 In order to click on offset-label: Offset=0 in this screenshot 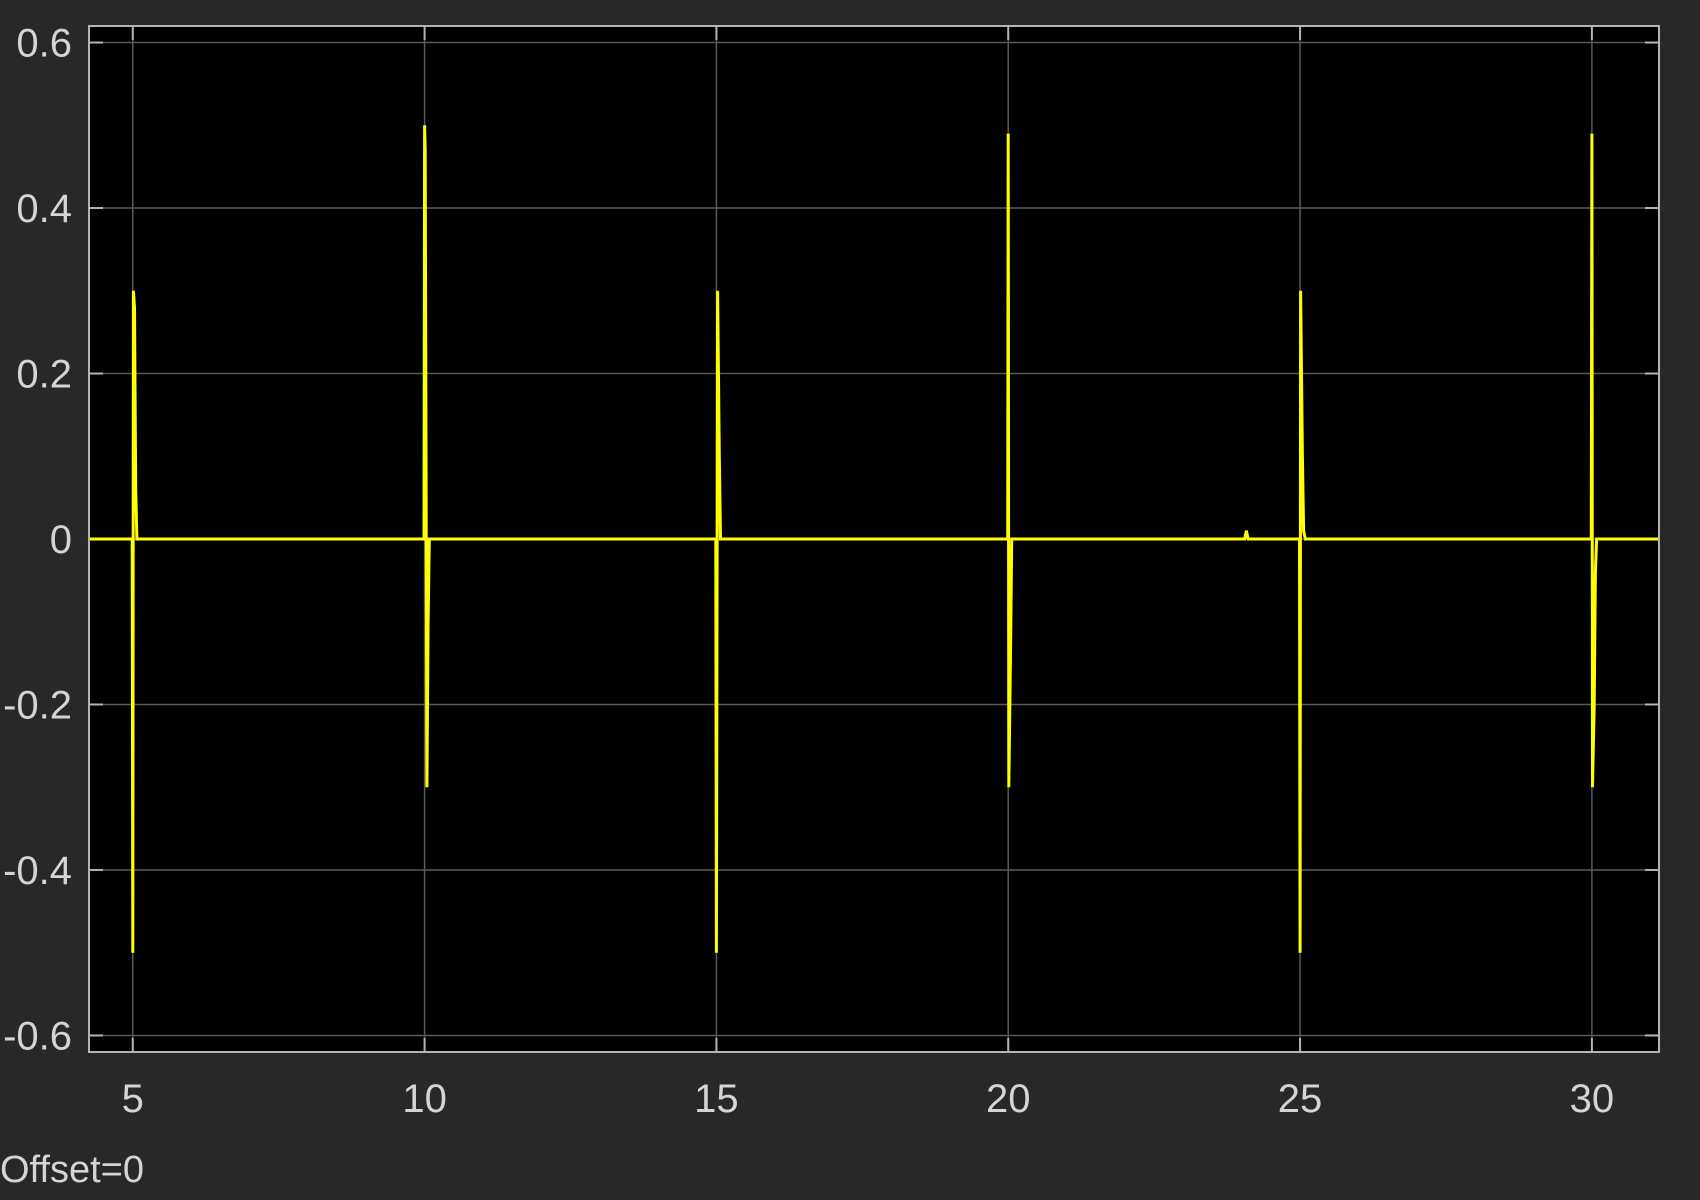, I will do `click(72, 1170)`.